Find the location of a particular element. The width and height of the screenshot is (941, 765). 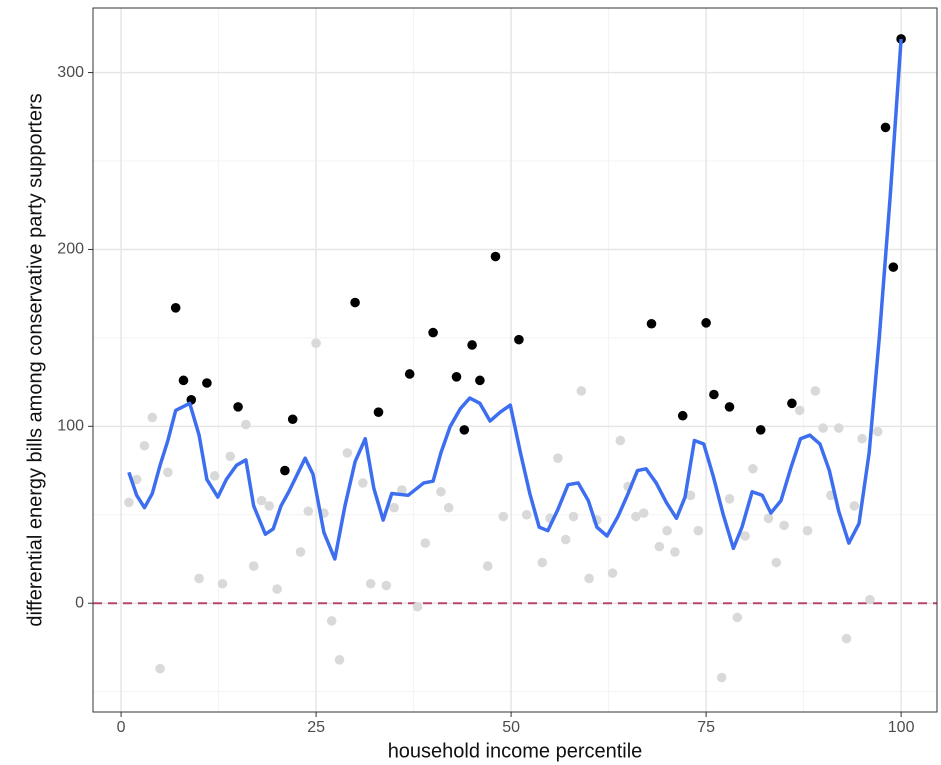

x-tick-label: 100 is located at coordinates (901, 727).